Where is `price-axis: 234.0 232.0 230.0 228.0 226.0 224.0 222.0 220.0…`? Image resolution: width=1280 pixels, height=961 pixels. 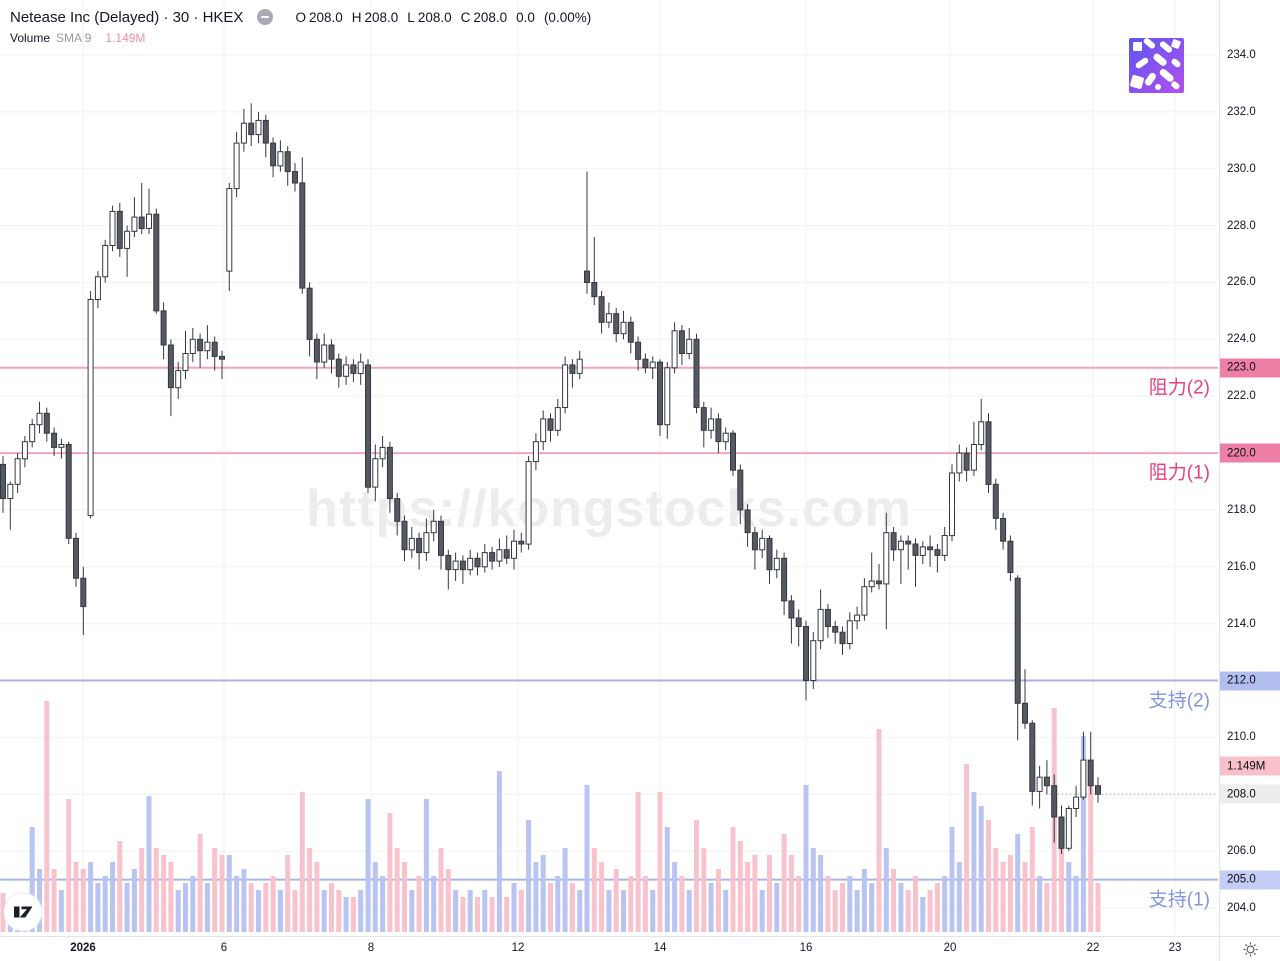 price-axis: 234.0 232.0 230.0 228.0 226.0 224.0 222.0 220.0… is located at coordinates (1249, 467).